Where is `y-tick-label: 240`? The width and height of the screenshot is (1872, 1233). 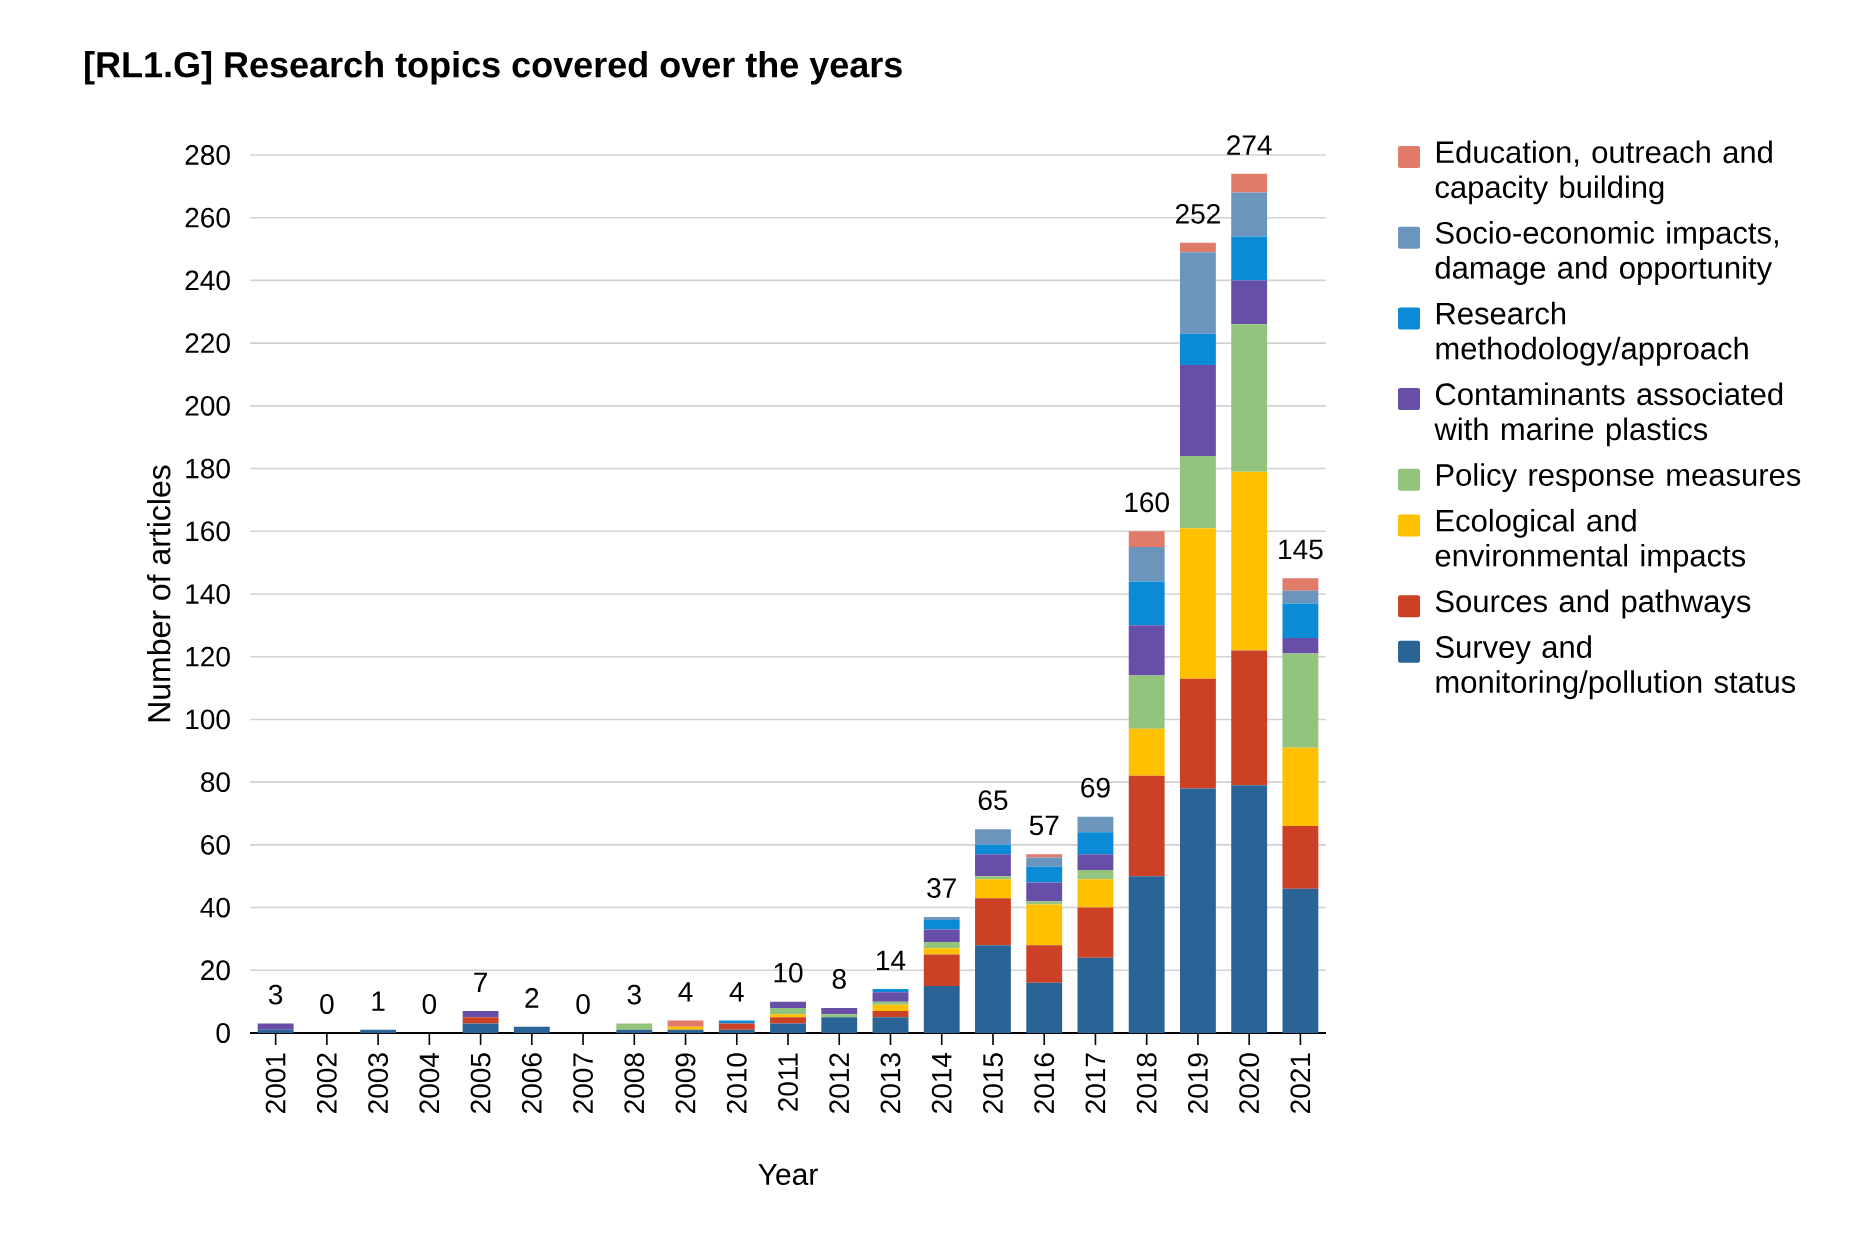
y-tick-label: 240 is located at coordinates (207, 280).